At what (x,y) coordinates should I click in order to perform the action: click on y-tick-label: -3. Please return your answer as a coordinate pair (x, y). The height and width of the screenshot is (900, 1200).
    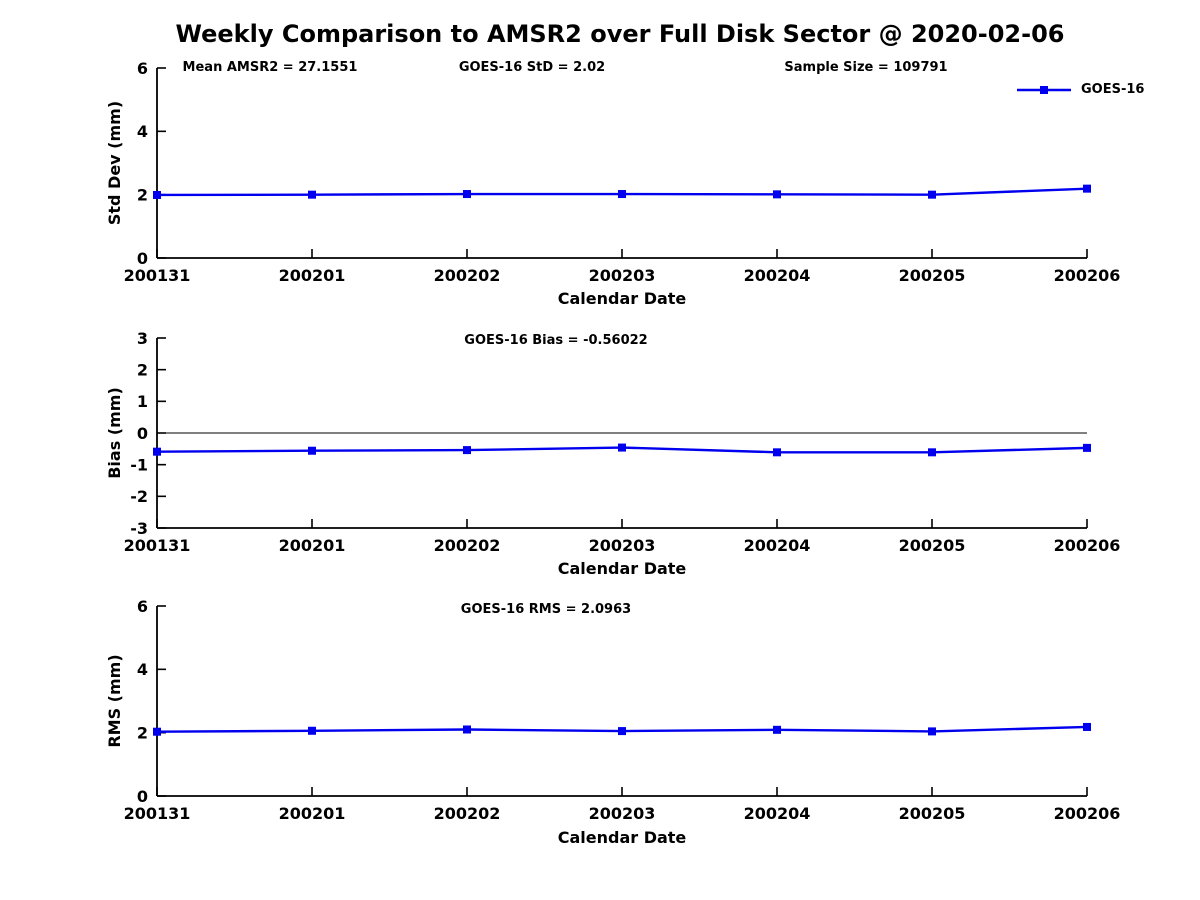
    Looking at the image, I should click on (139, 528).